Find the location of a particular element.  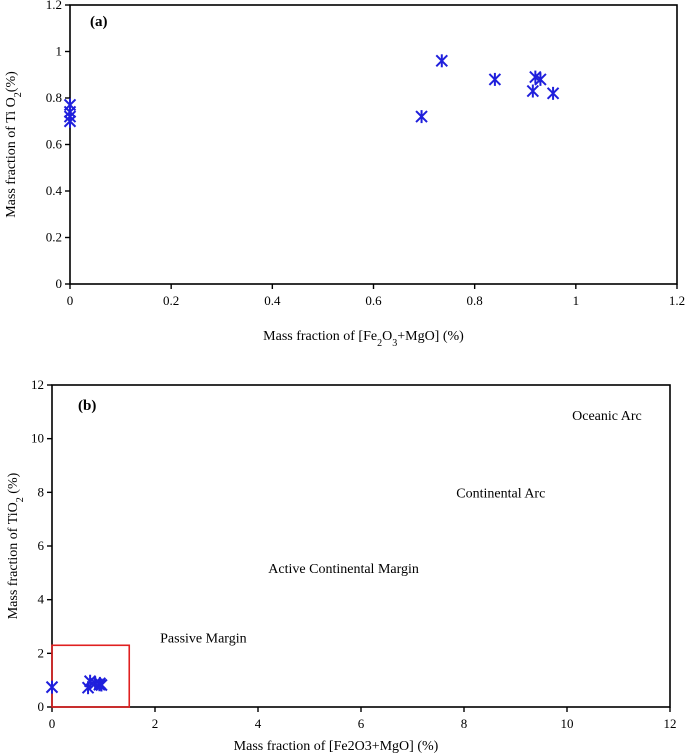

x-tick-label: 12 is located at coordinates (670, 723).